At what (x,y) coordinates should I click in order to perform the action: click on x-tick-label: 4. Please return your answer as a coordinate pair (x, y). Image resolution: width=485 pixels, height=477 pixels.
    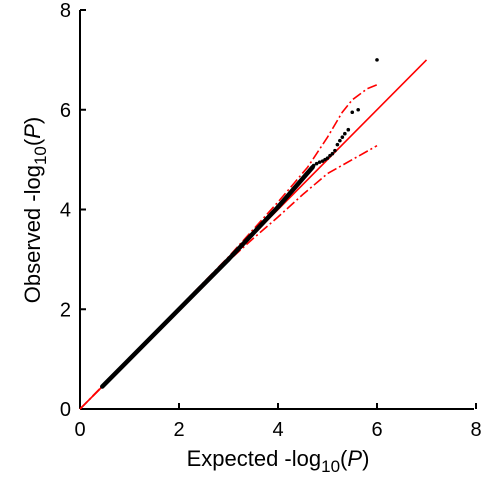
    Looking at the image, I should click on (277, 430).